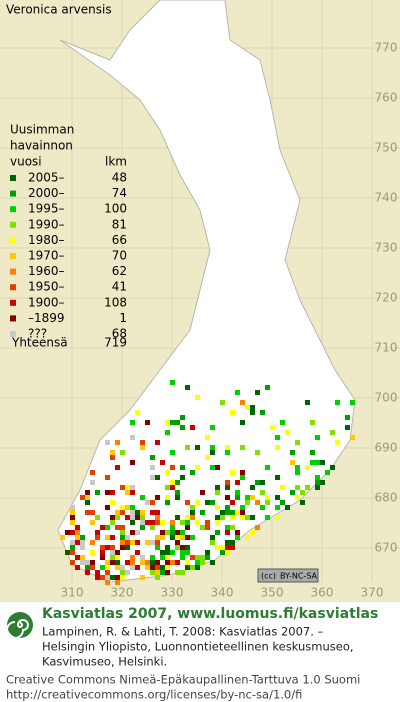  Describe the element at coordinates (116, 162) in the screenshot. I see `legend-heading: lkm` at that location.